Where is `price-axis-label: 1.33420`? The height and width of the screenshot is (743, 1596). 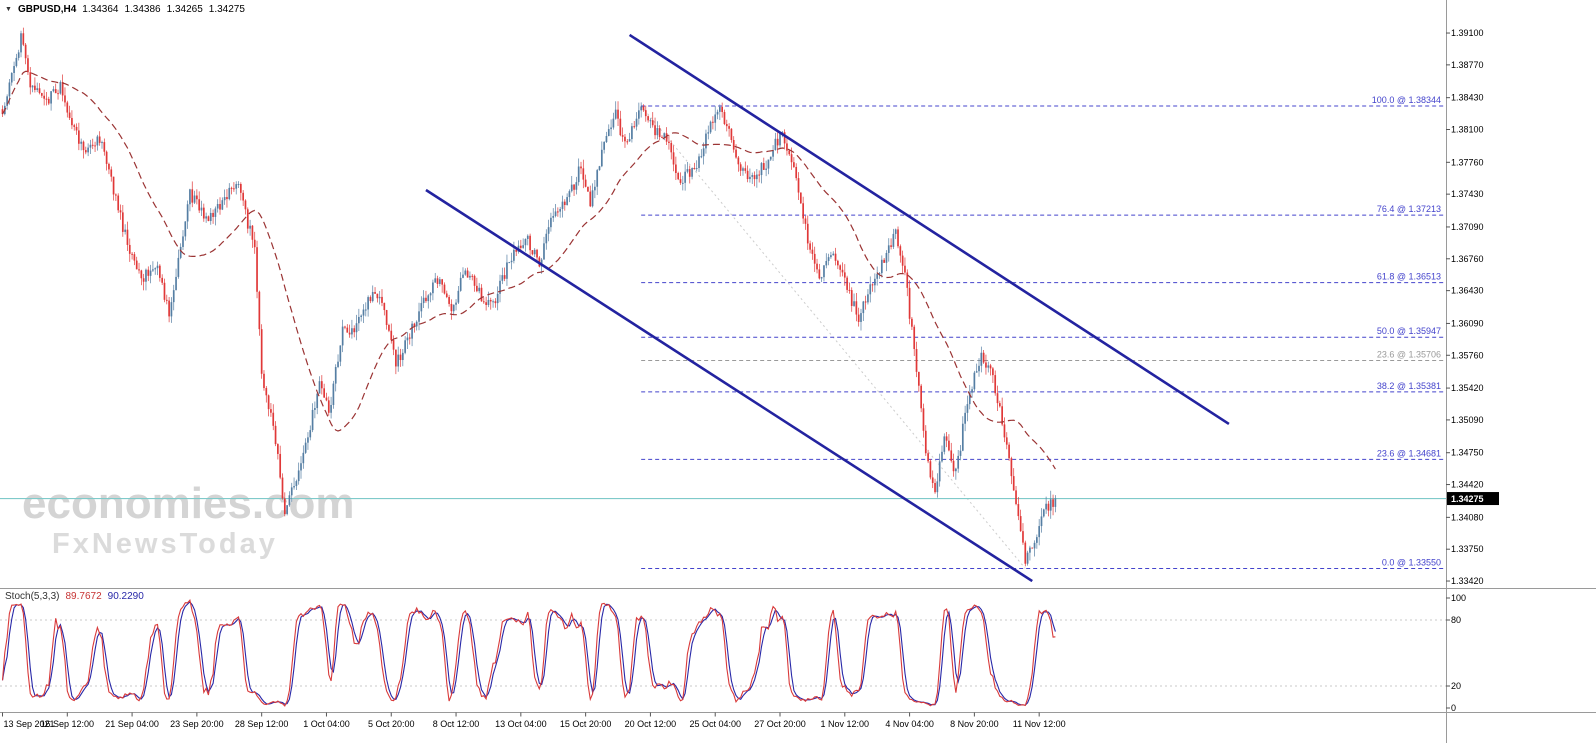 price-axis-label: 1.33420 is located at coordinates (1467, 581).